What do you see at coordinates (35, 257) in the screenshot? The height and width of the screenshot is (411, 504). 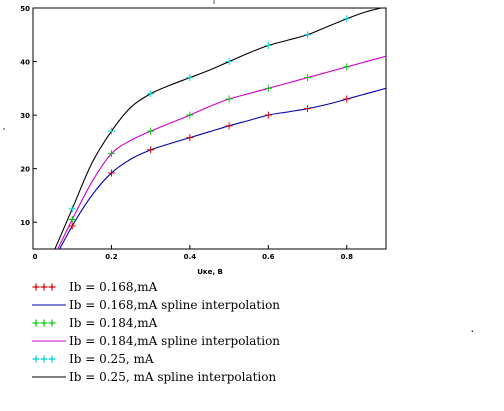 I see `x-tick-label: 0` at bounding box center [35, 257].